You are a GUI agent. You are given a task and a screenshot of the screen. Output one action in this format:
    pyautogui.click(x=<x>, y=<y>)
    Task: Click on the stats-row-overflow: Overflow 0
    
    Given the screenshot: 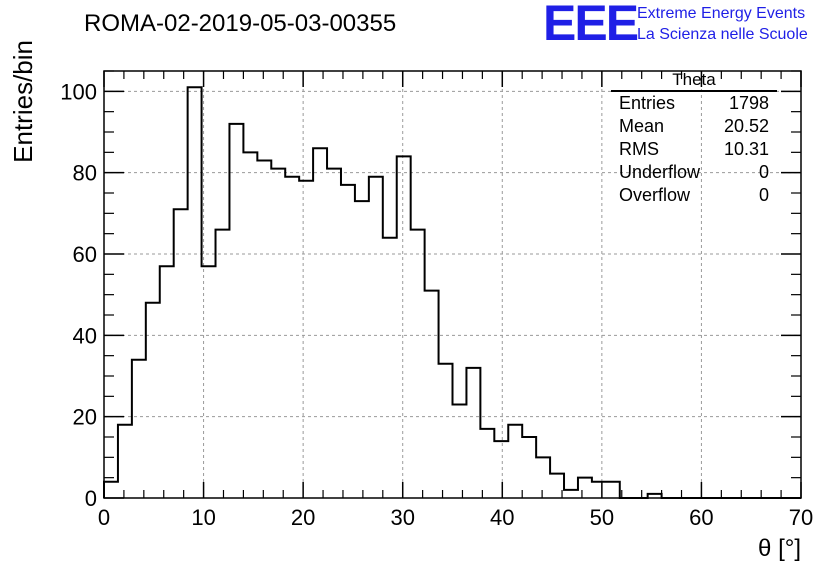 What is the action you would take?
    pyautogui.click(x=694, y=195)
    